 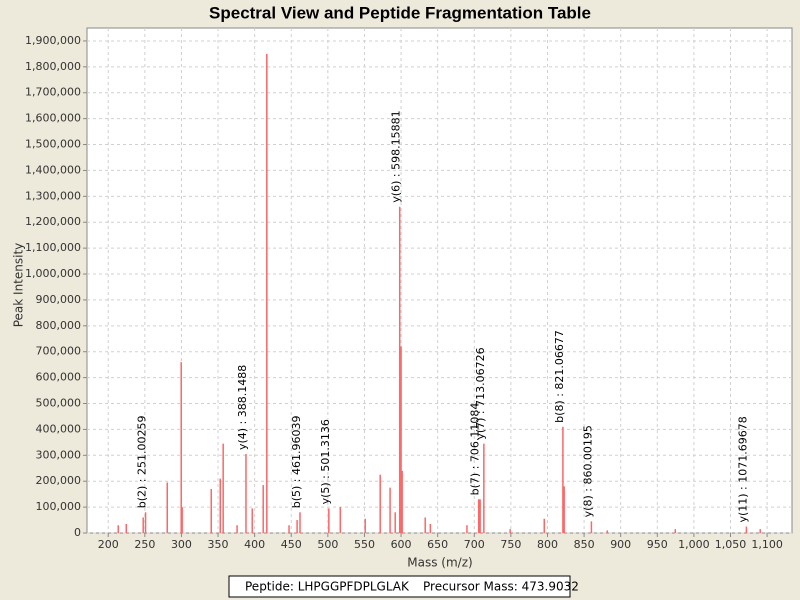 What do you see at coordinates (401, 544) in the screenshot?
I see `x-tick-label: 600` at bounding box center [401, 544].